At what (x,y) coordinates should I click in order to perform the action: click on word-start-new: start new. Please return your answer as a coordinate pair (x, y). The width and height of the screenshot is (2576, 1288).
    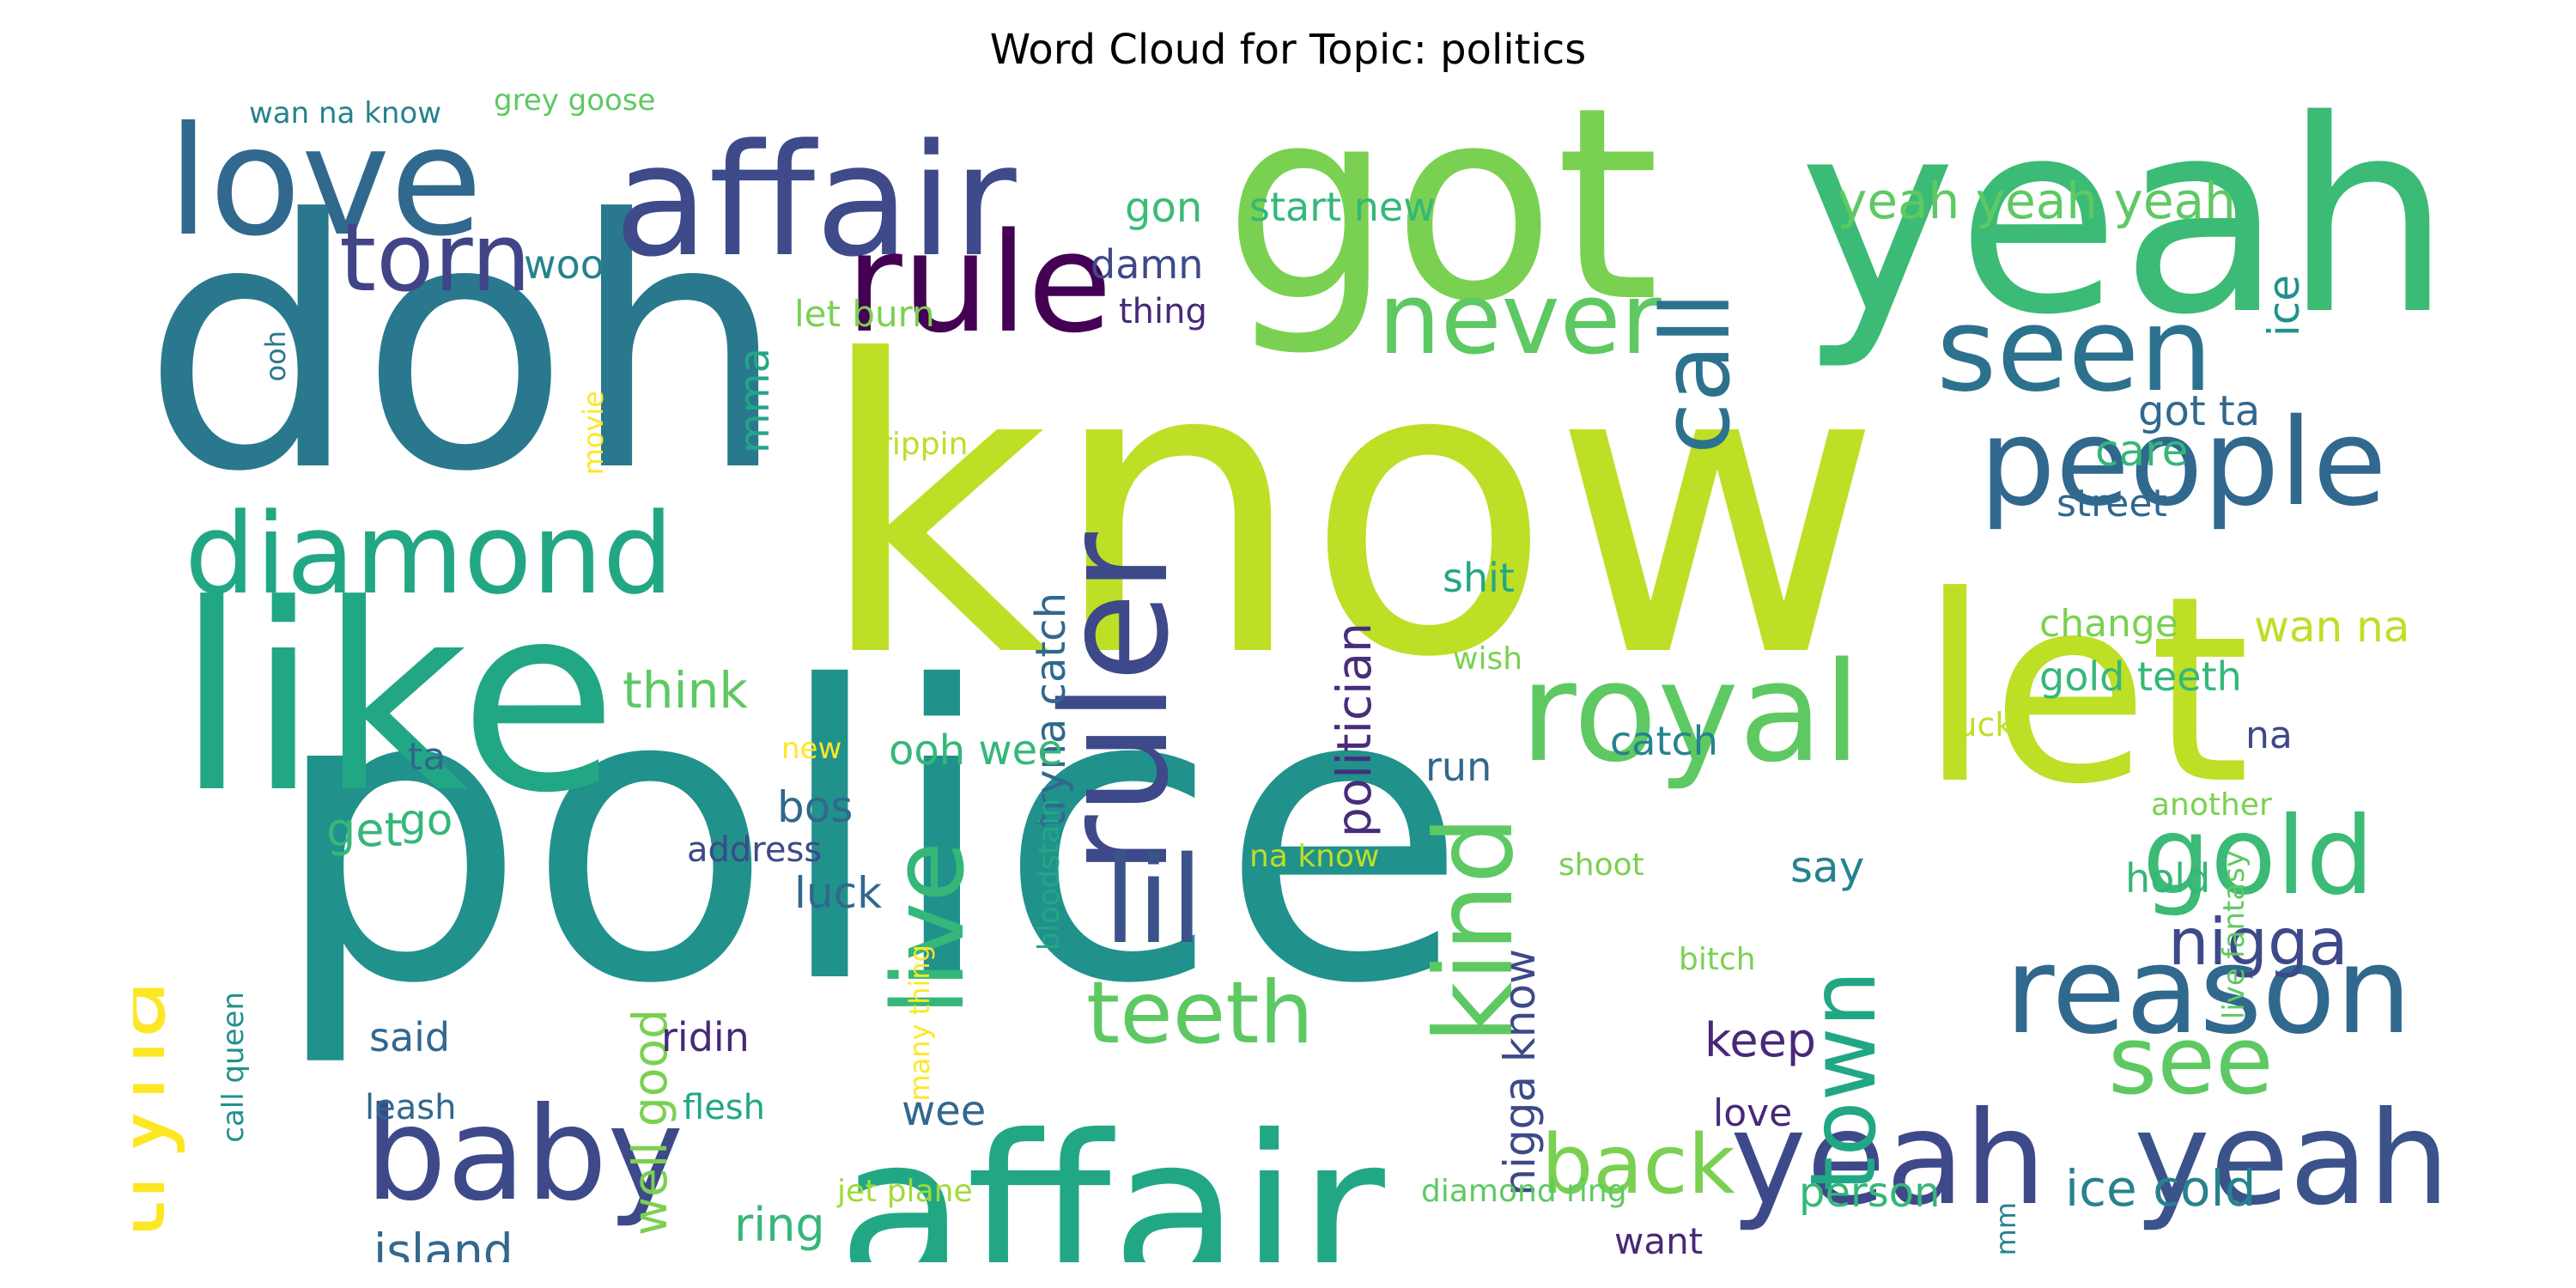
    Looking at the image, I should click on (1342, 207).